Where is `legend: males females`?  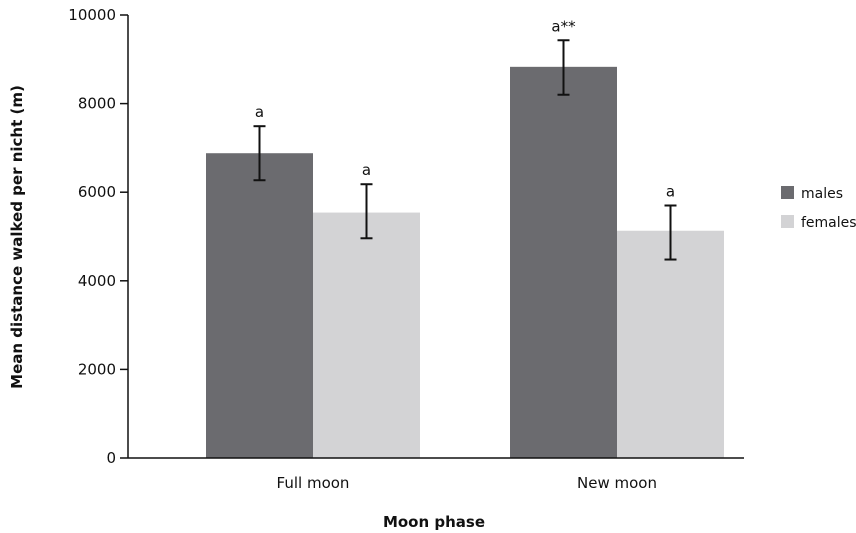
legend: males females is located at coordinates (818, 208).